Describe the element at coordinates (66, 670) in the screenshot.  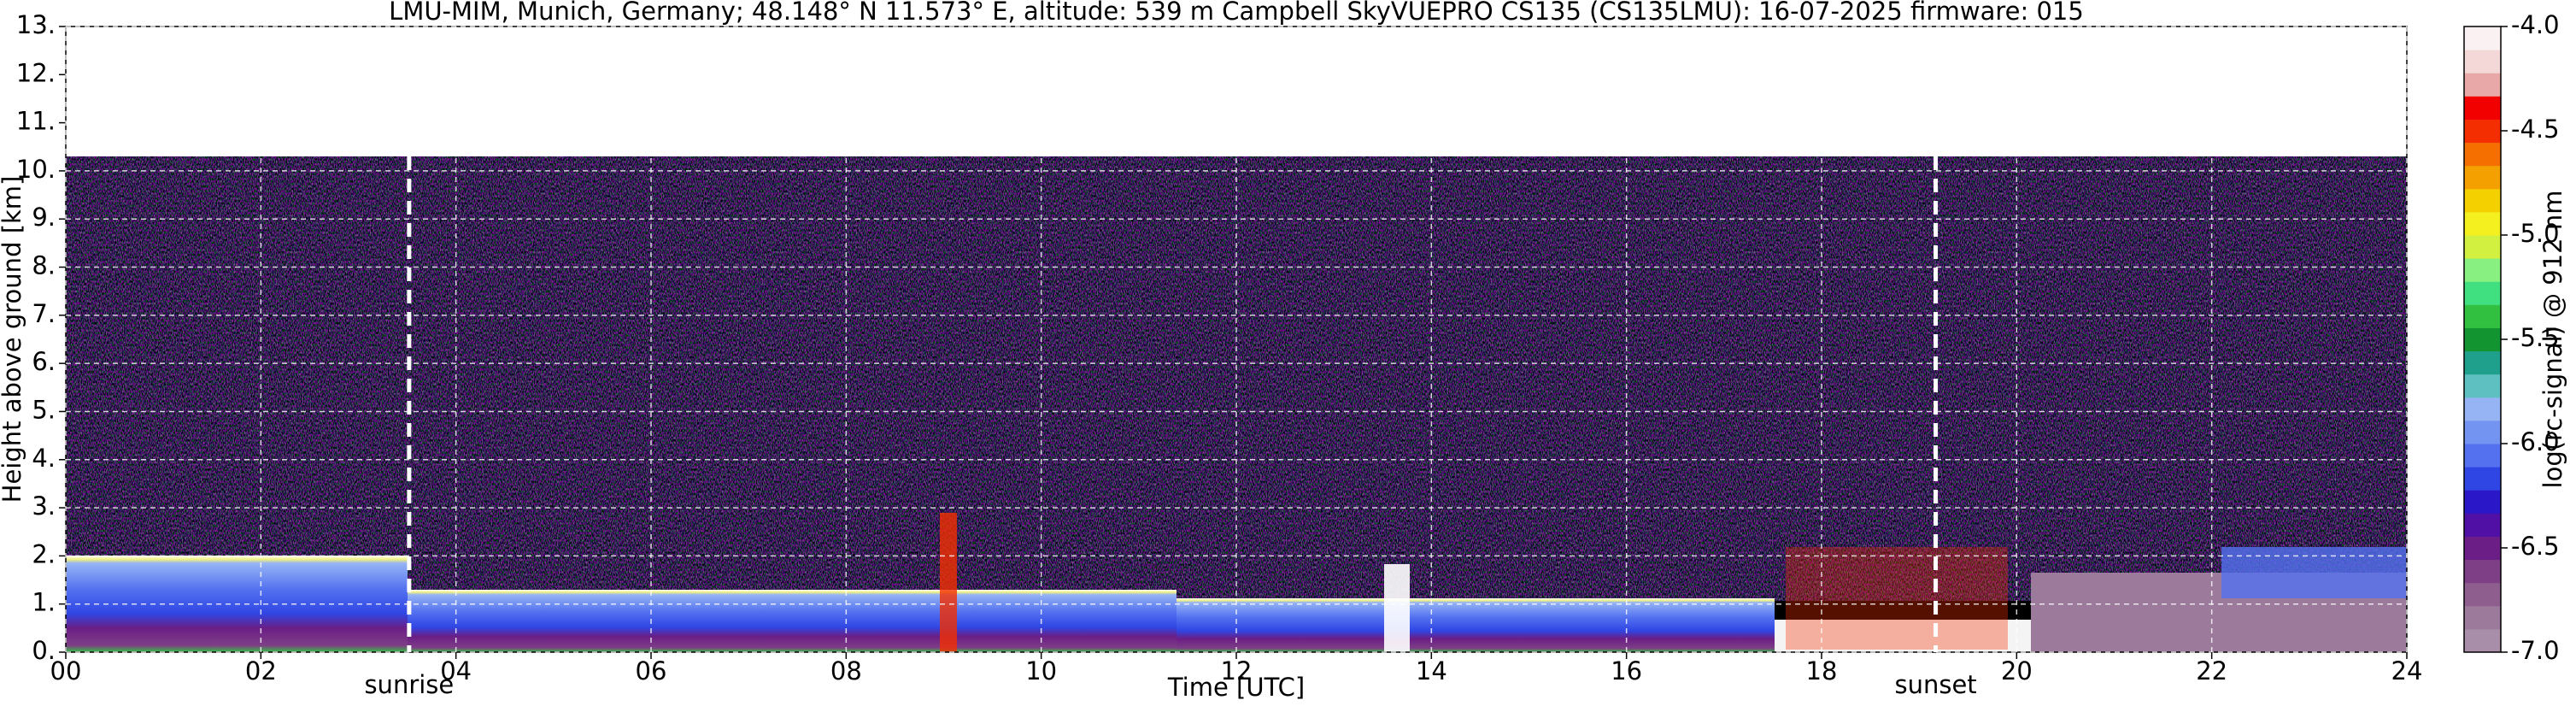
I see `x-tick-label: 00` at that location.